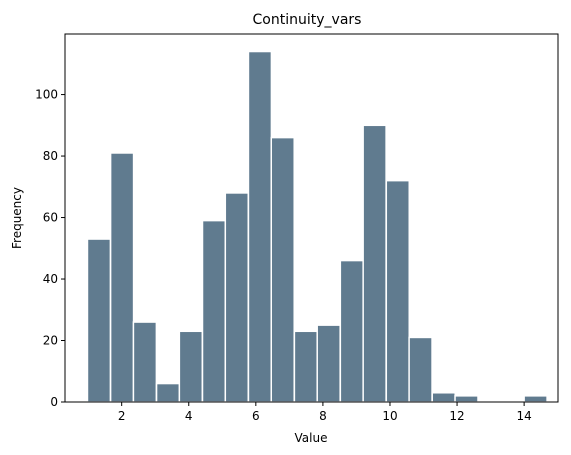  Describe the element at coordinates (389, 416) in the screenshot. I see `x-tick-label: 10` at that location.